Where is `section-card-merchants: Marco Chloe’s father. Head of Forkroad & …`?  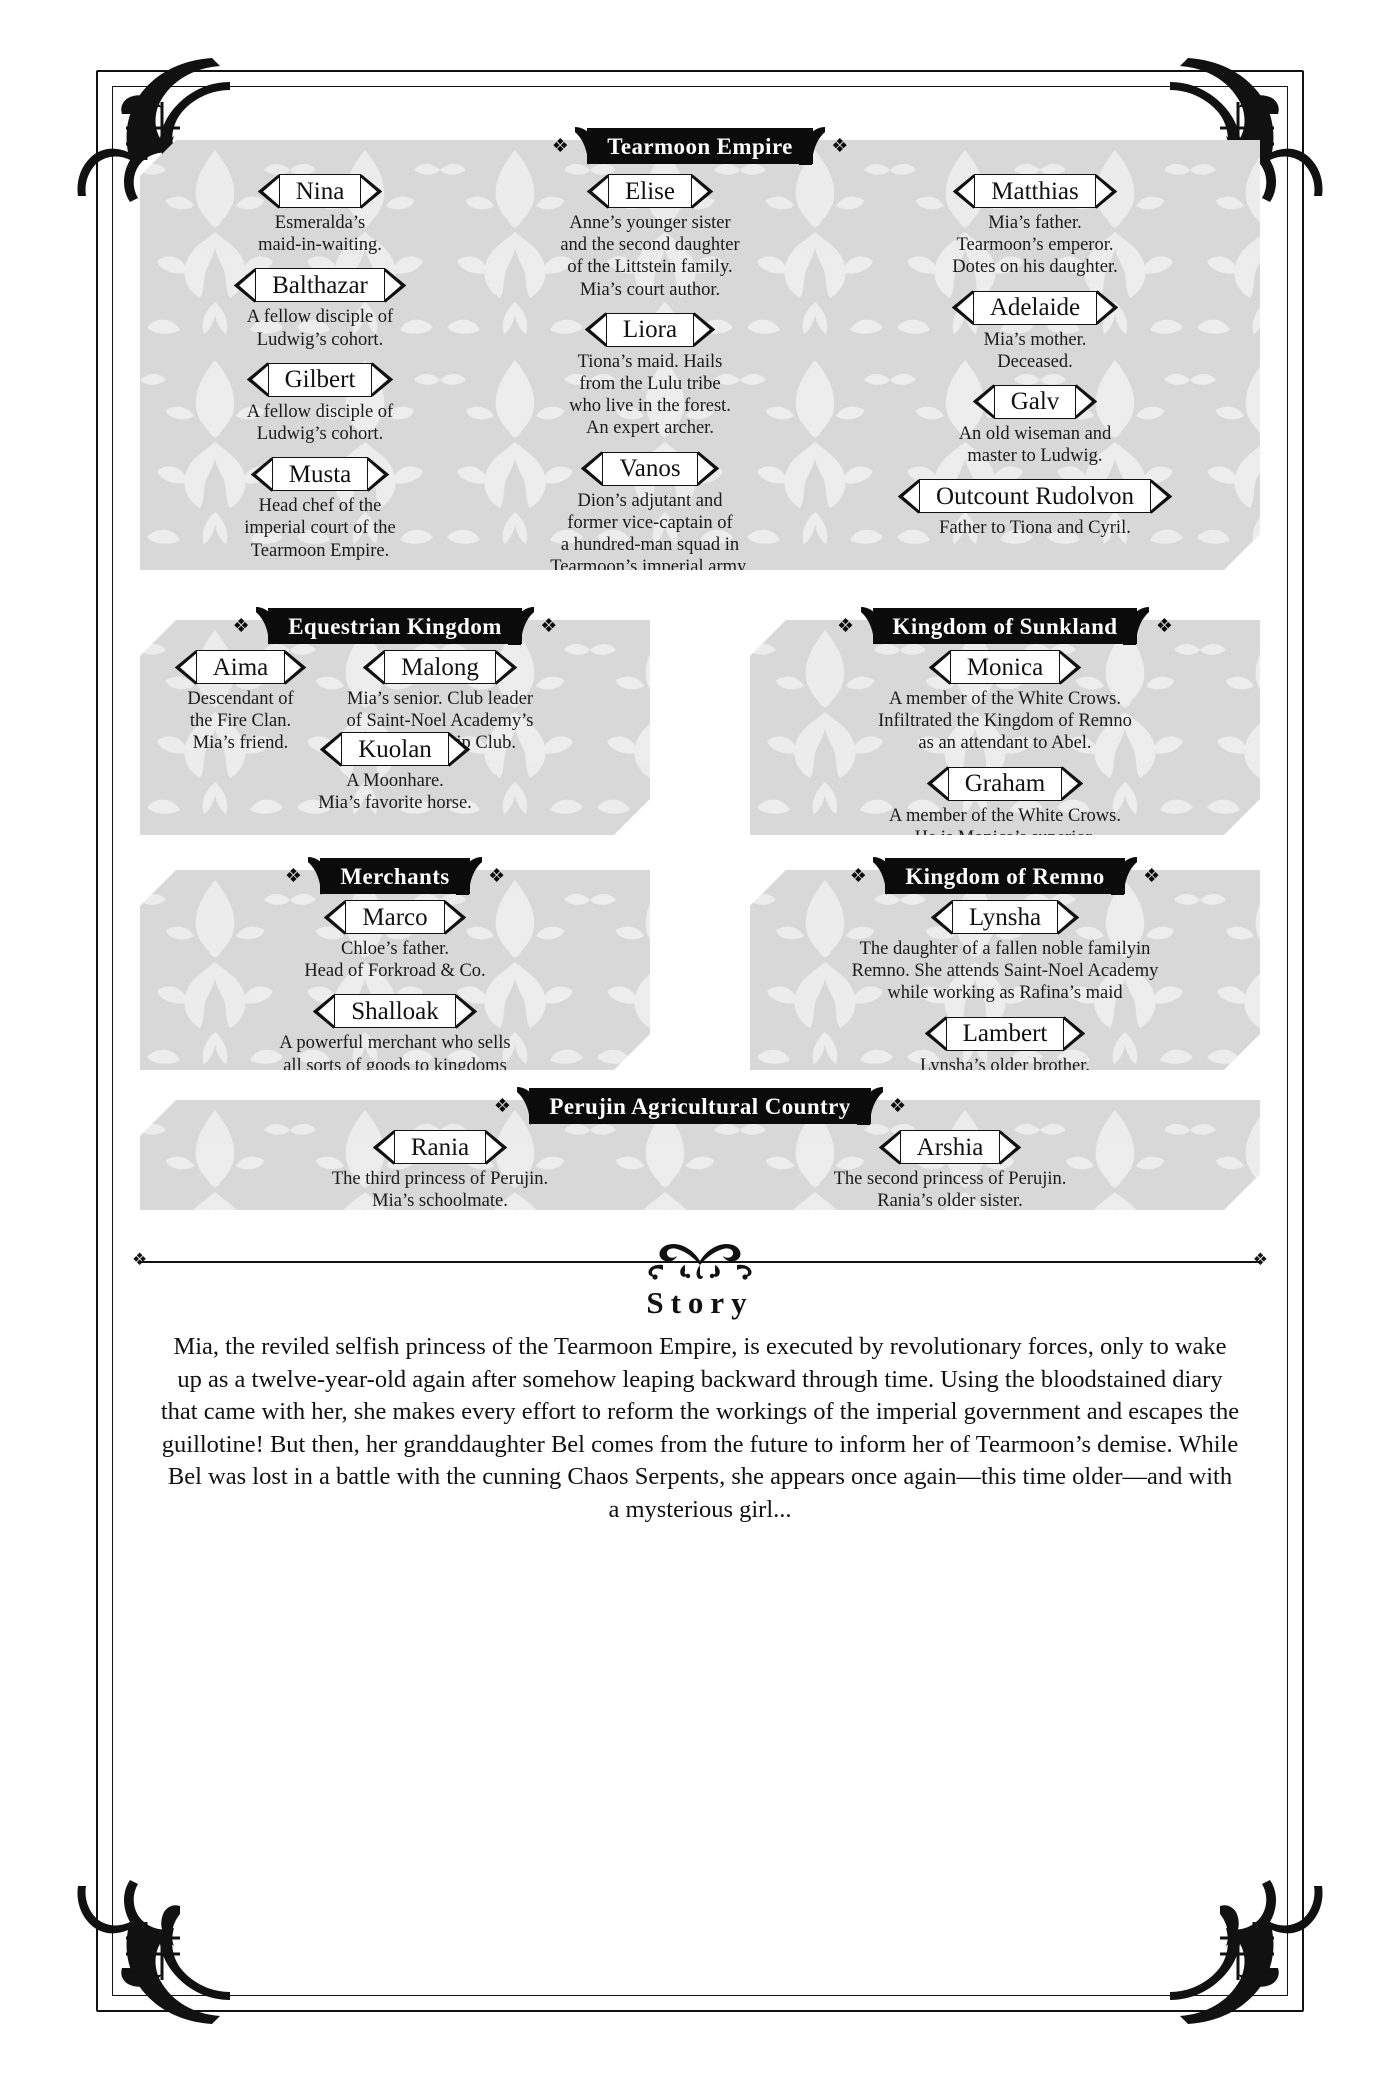
section-card-merchants: Marco Chloe’s father. Head of Forkroad & … is located at coordinates (395, 970).